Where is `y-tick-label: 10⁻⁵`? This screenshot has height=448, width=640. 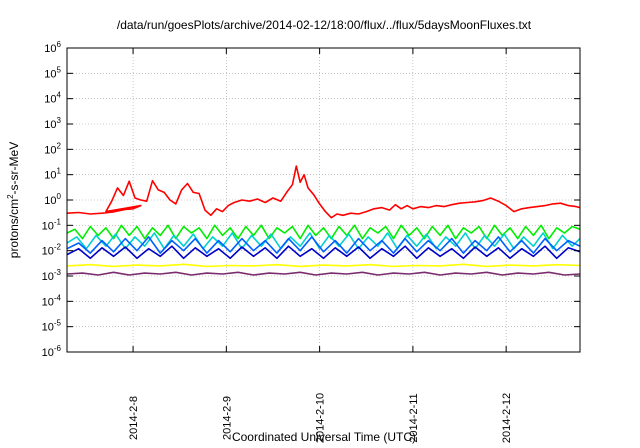 y-tick-label: 10⁻⁵ is located at coordinates (52, 326).